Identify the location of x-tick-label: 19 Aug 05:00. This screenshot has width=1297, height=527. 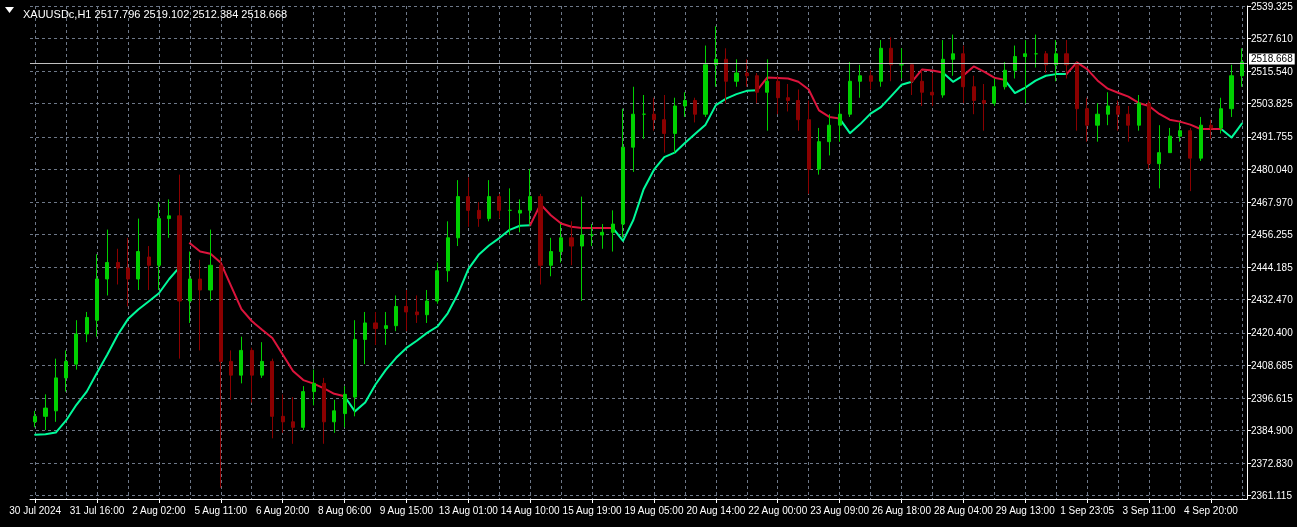
(654, 510).